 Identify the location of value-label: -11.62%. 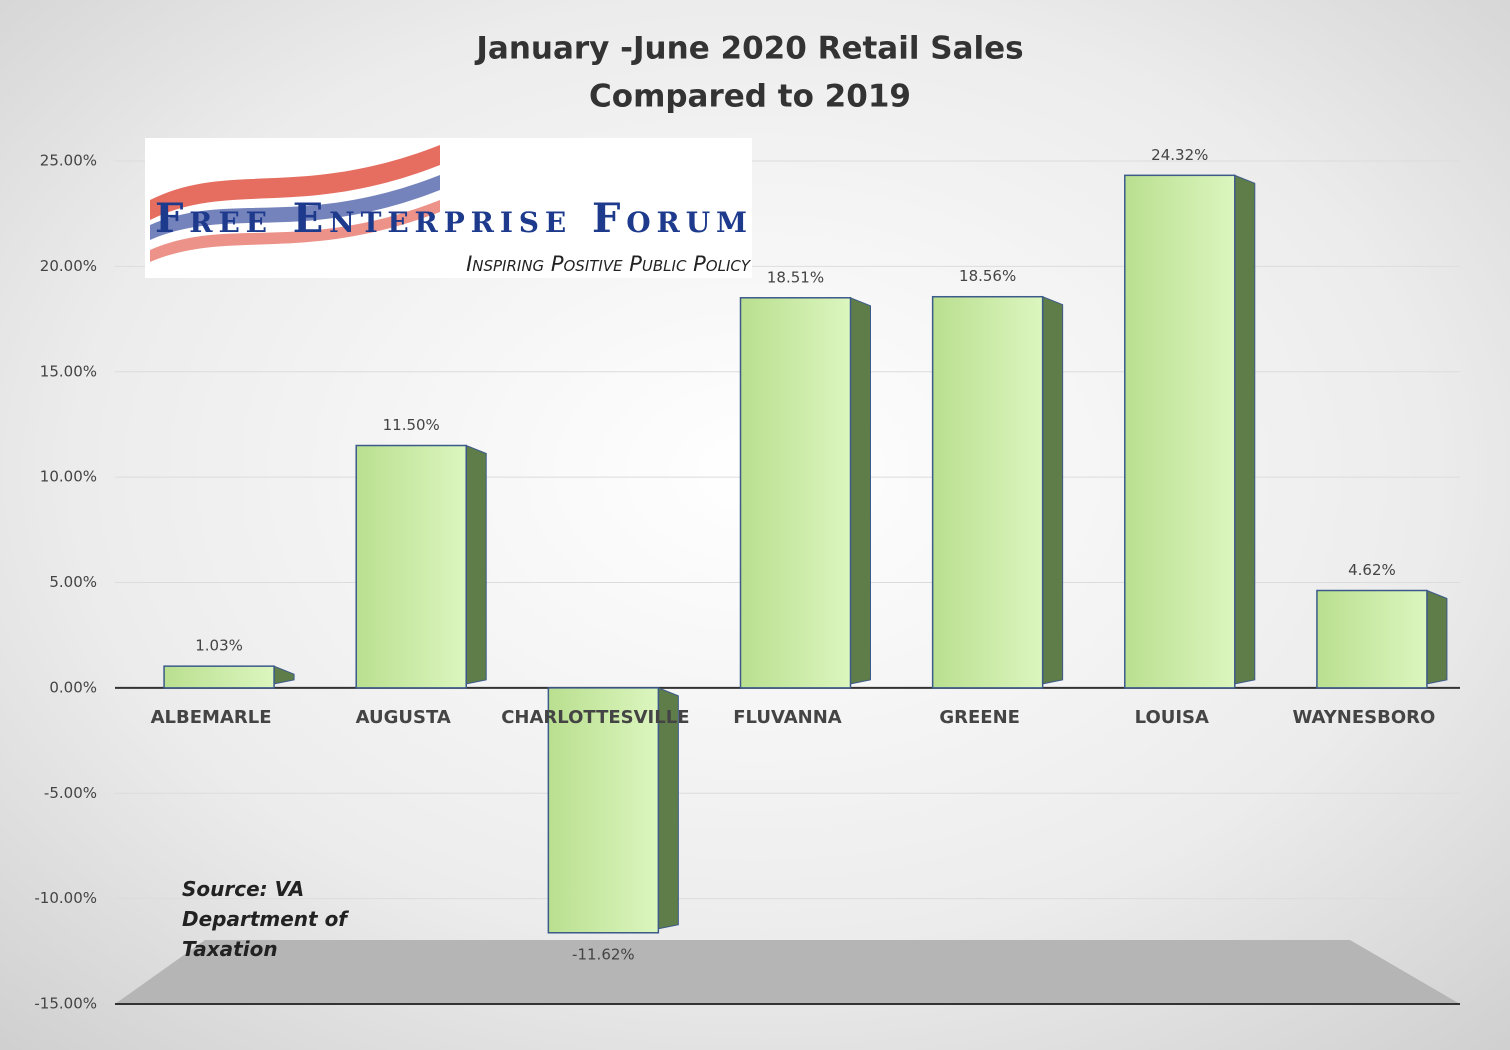
(603, 954).